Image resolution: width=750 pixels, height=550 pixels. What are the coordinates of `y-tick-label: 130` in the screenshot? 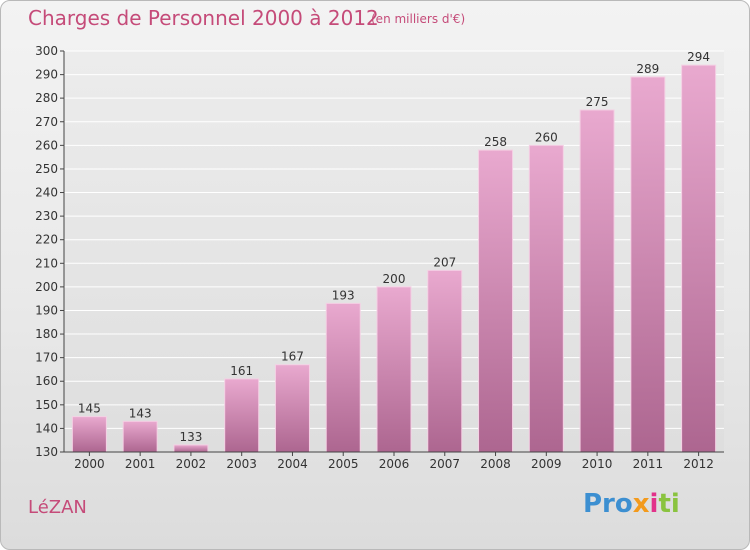 It's located at (46, 452).